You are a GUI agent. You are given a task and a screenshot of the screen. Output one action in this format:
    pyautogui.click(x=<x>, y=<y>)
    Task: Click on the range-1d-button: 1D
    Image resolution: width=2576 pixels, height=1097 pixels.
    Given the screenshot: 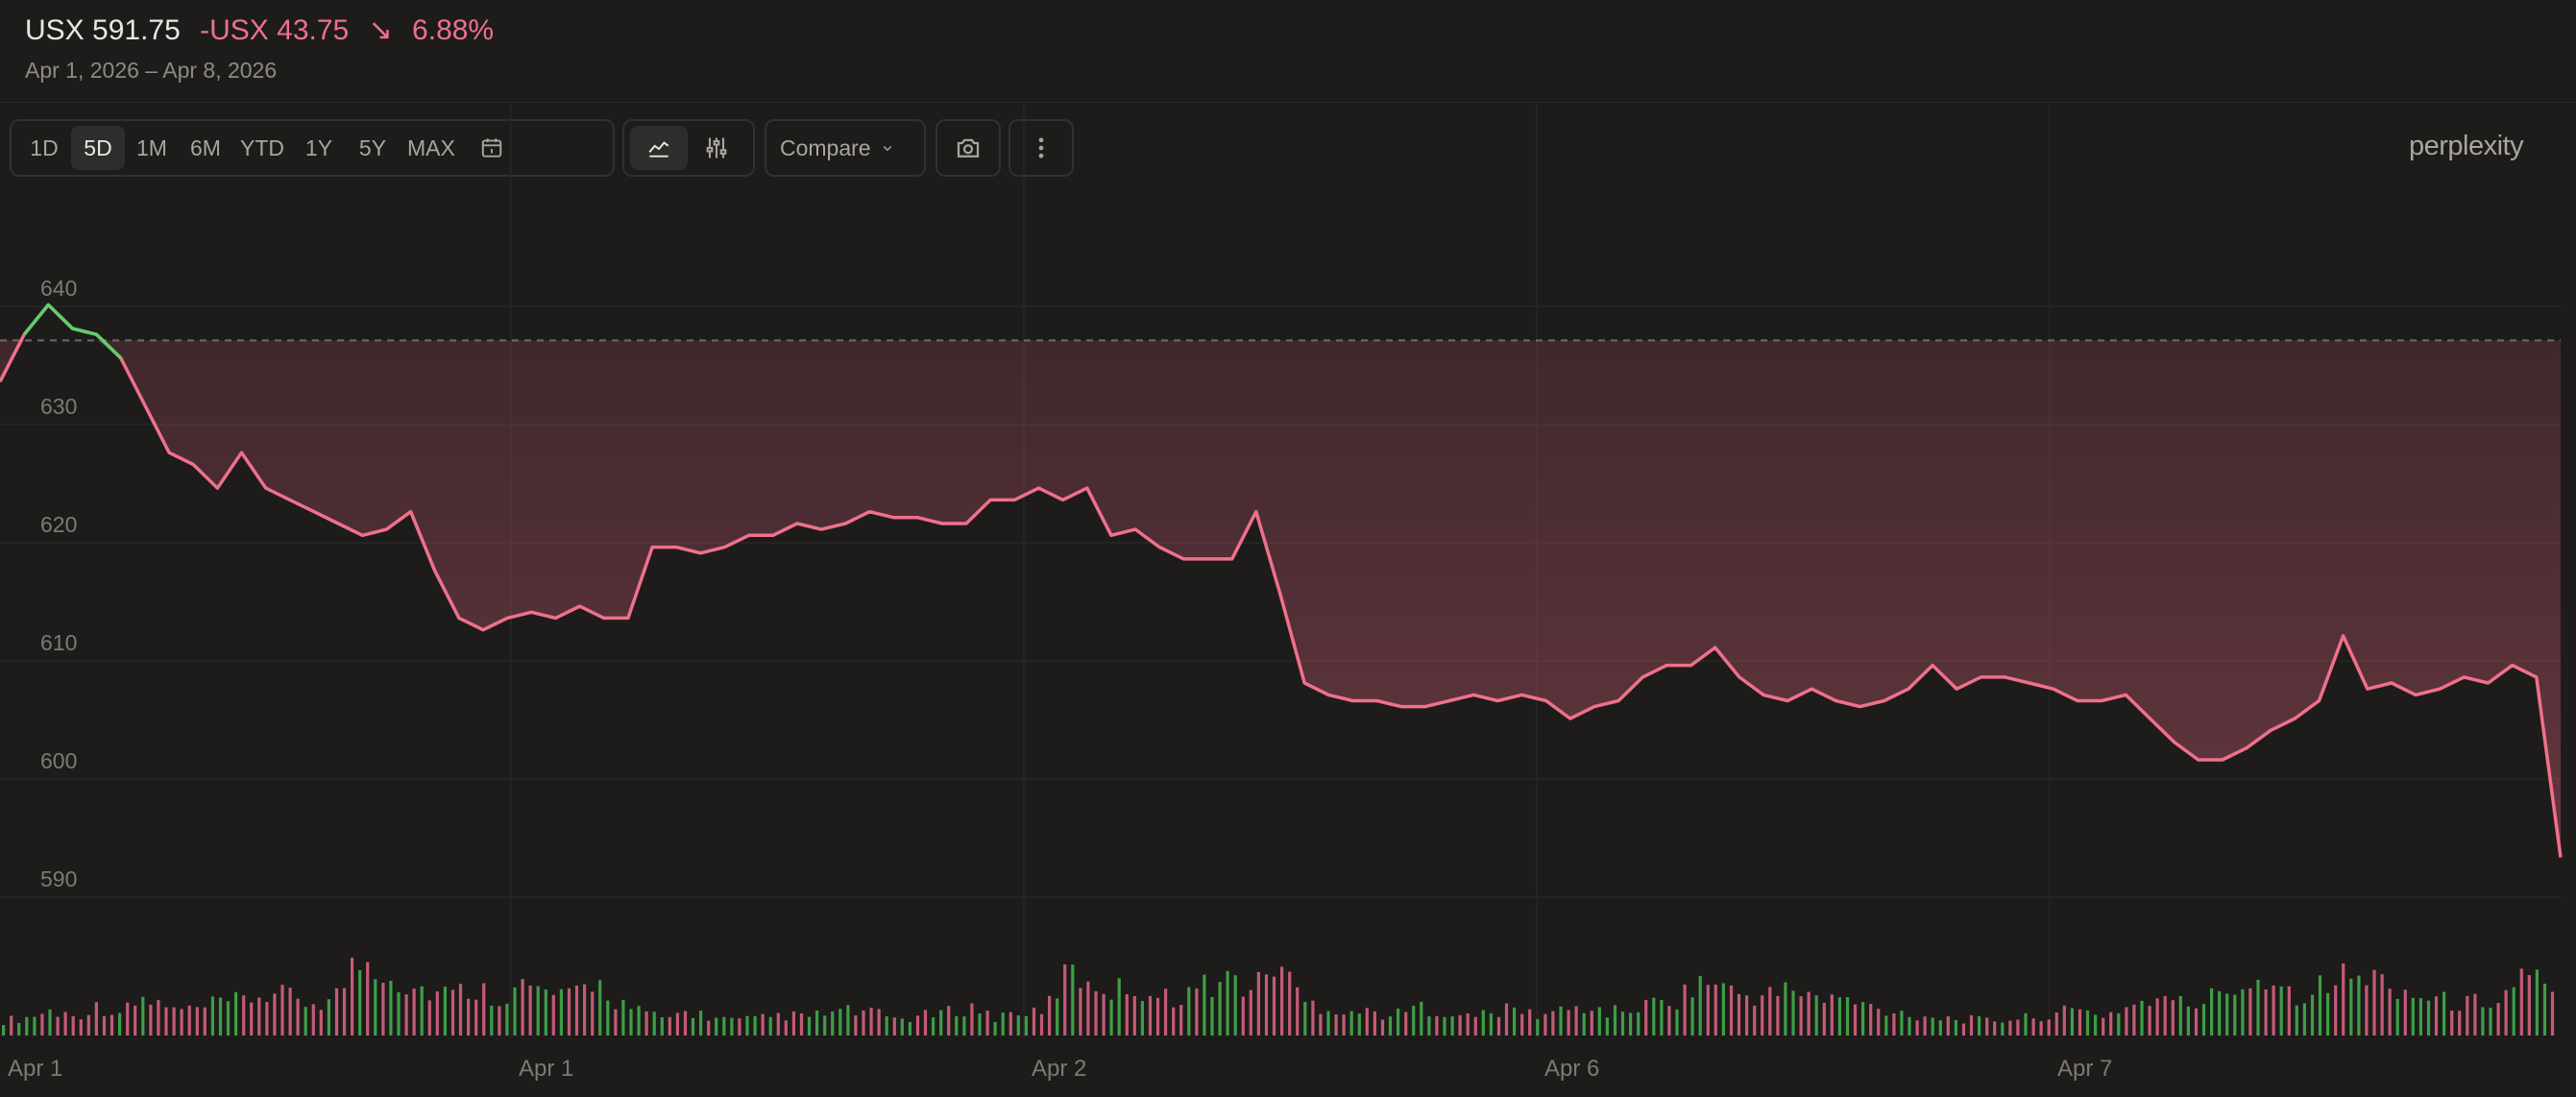 What is the action you would take?
    pyautogui.click(x=44, y=147)
    